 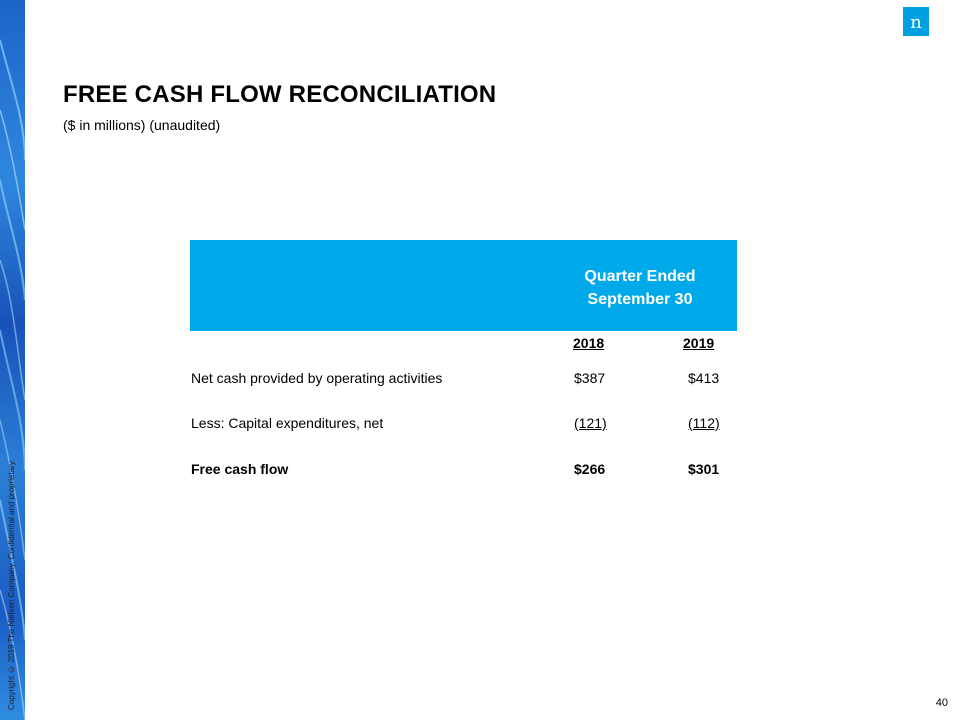 I want to click on table-header-band, so click(x=463, y=285).